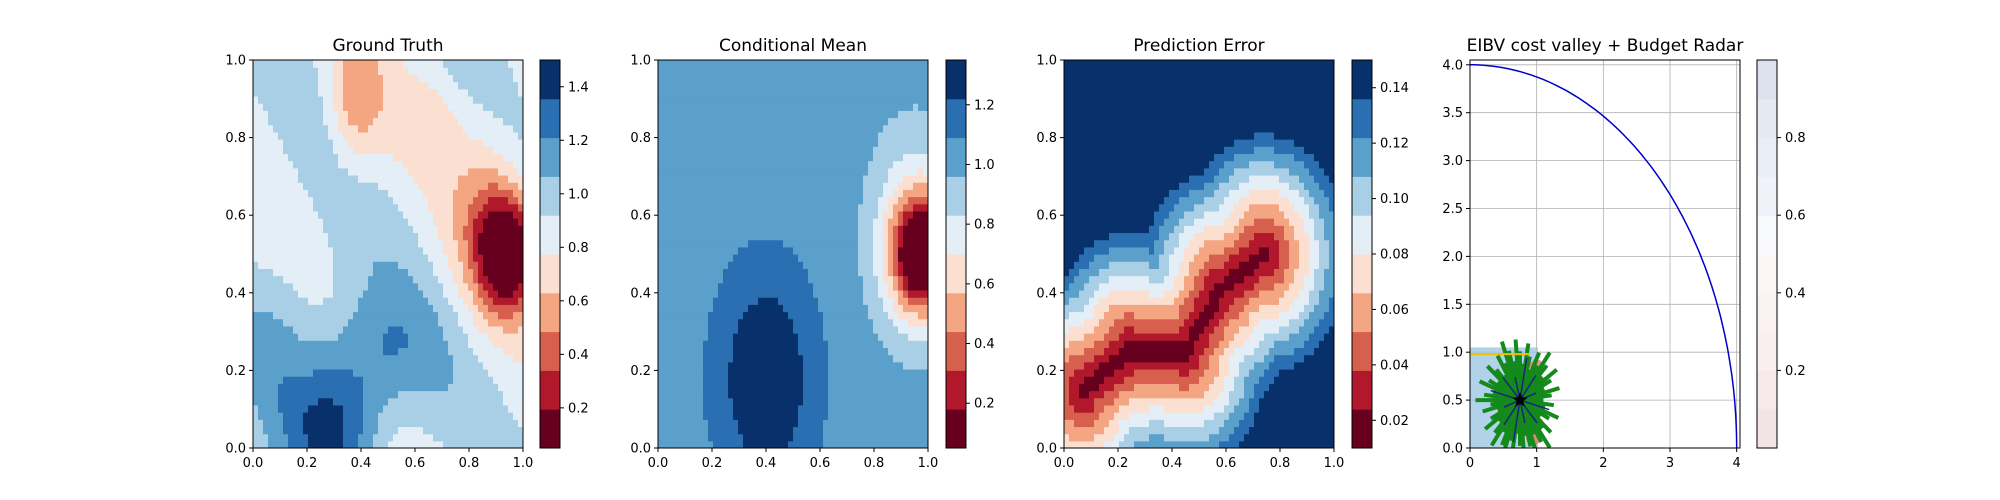 Image resolution: width=2000 pixels, height=500 pixels. Describe the element at coordinates (578, 141) in the screenshot. I see `colorbar-tick-label: 1.2` at that location.